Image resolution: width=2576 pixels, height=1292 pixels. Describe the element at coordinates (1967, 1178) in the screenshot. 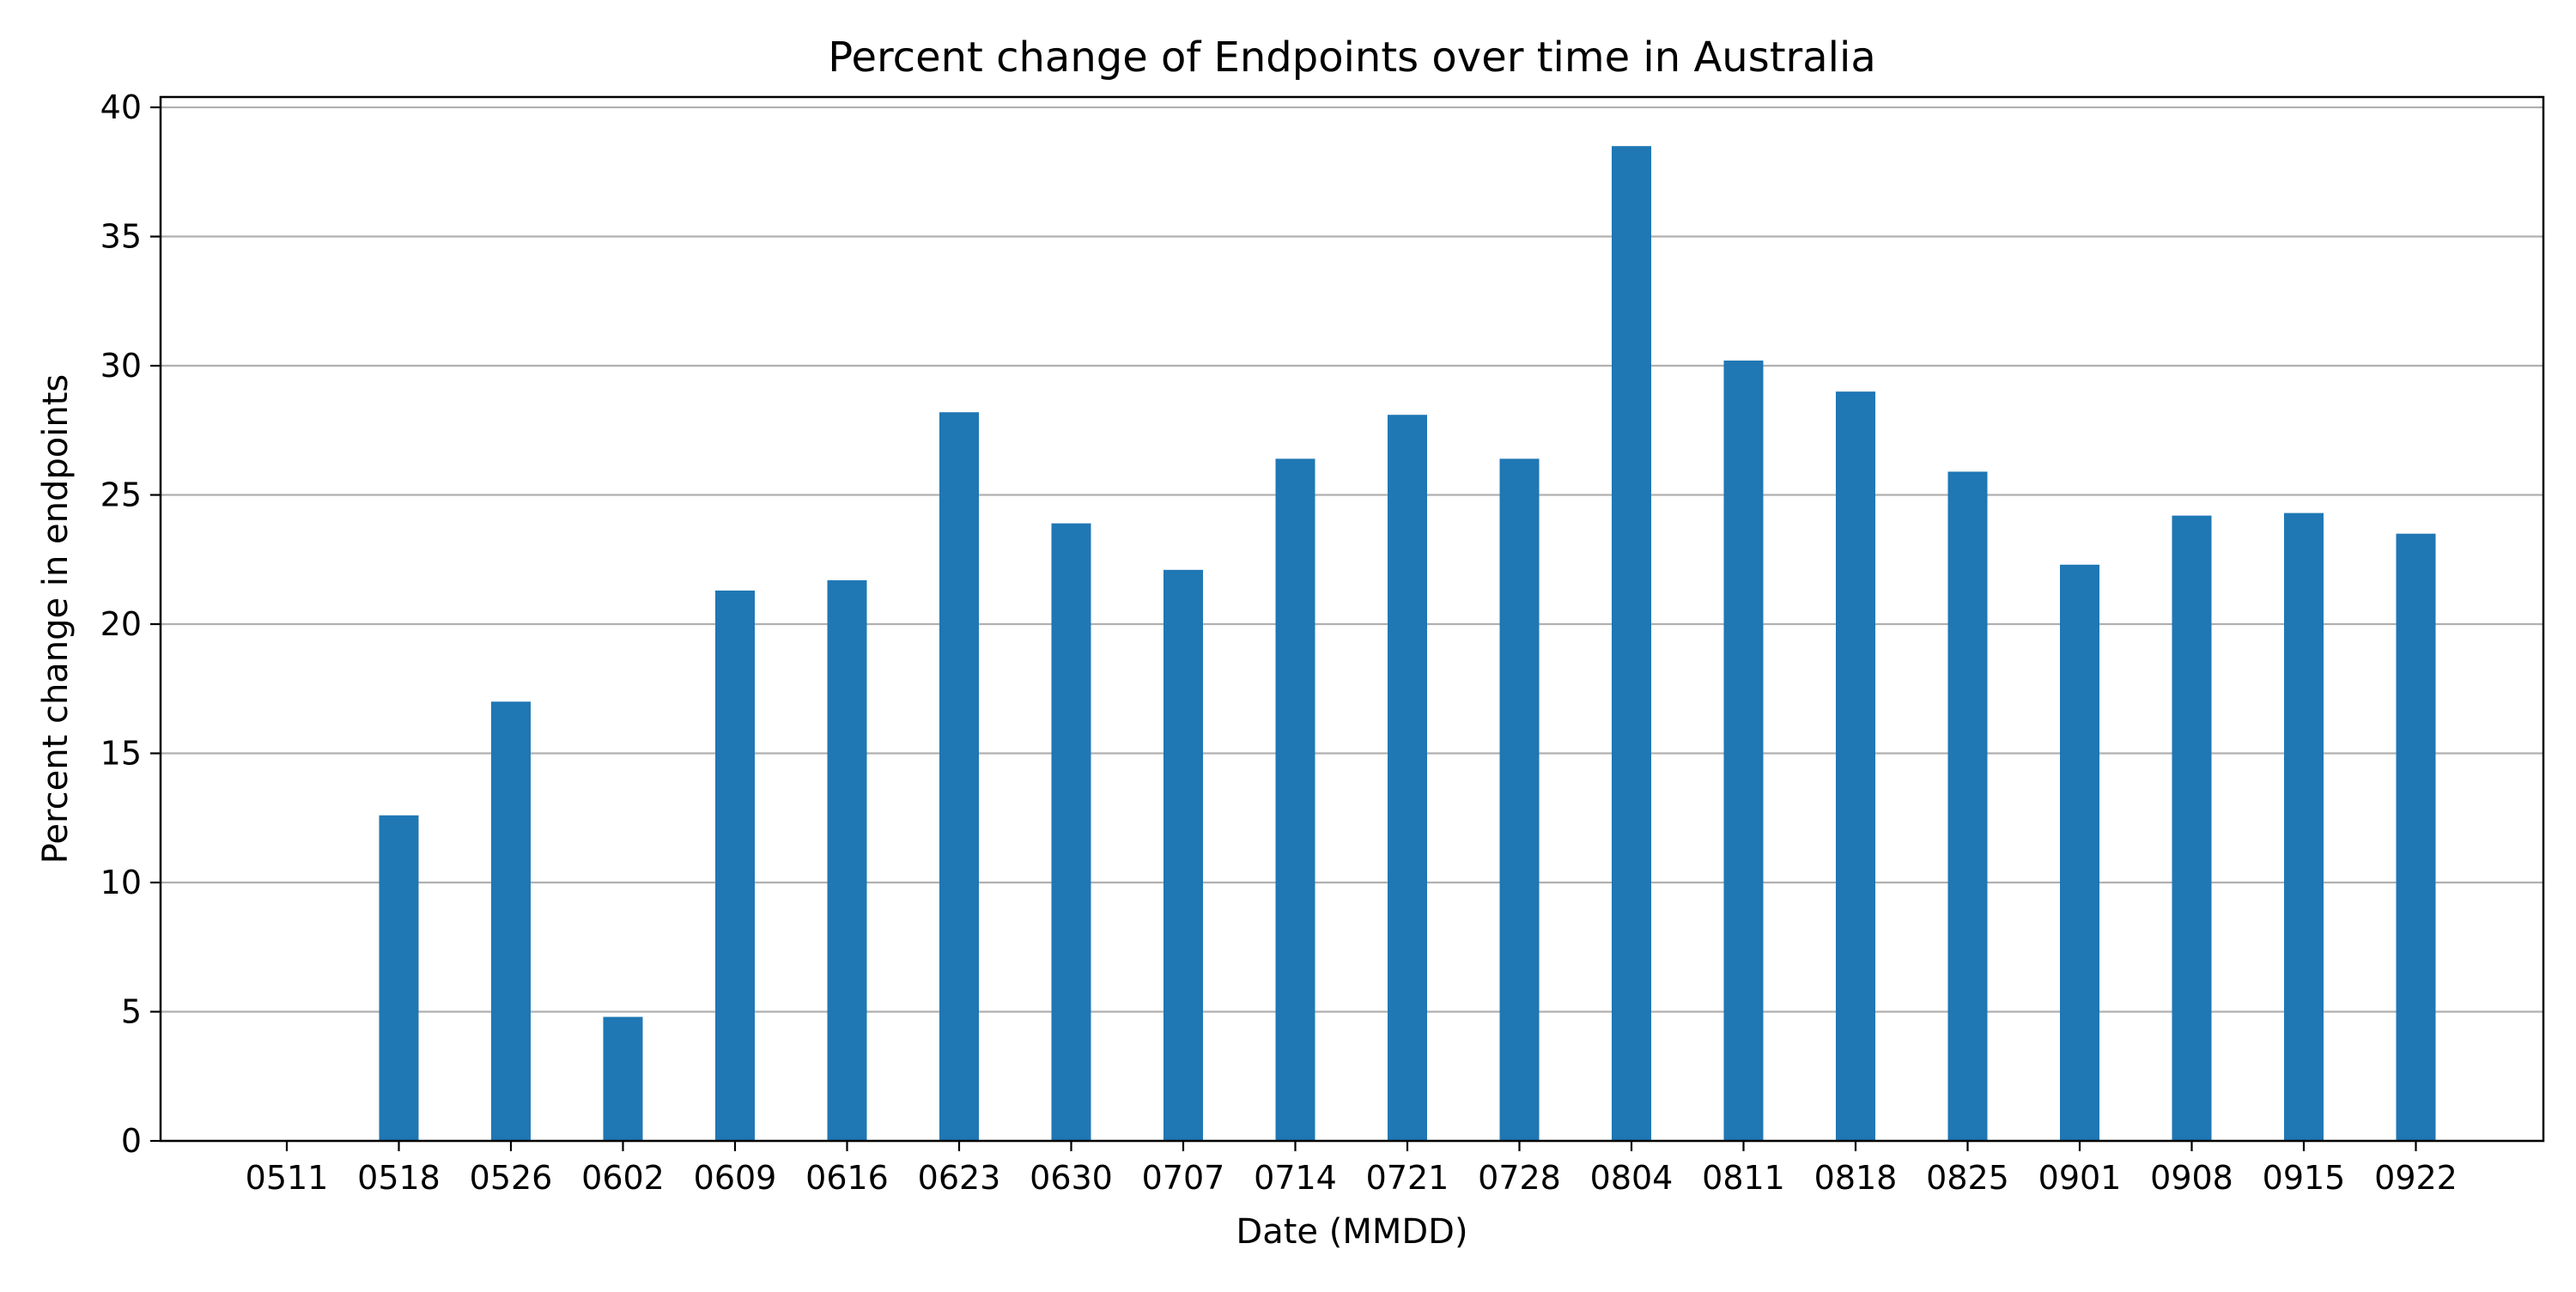

I see `x-tick-label: 0825` at that location.